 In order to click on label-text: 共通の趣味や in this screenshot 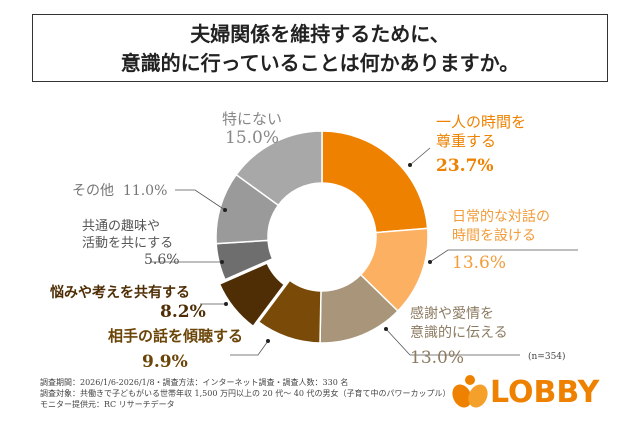, I will do `click(121, 226)`.